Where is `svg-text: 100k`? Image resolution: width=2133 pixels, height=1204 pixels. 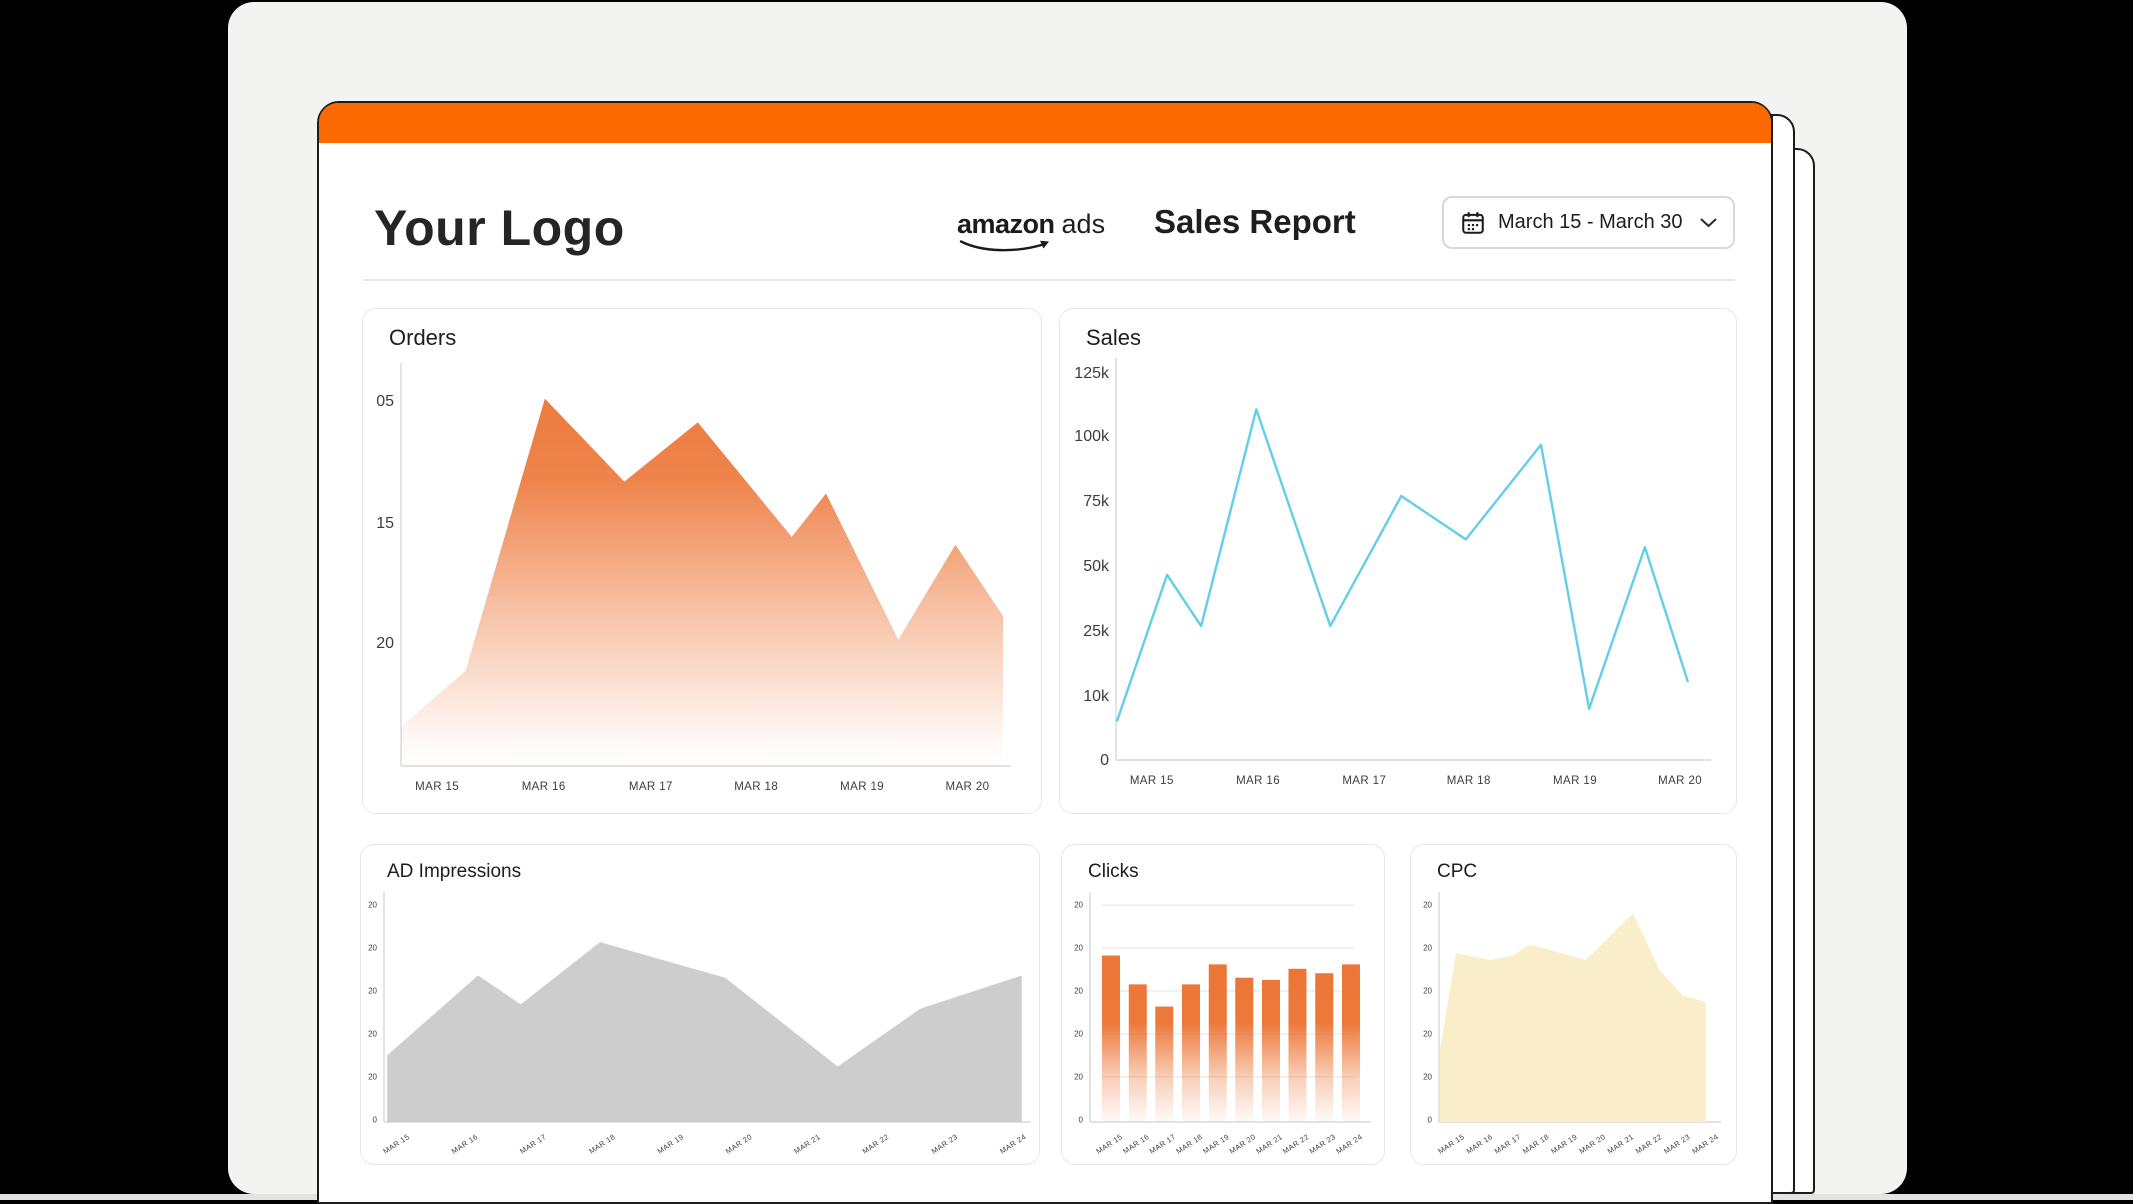
svg-text: 100k is located at coordinates (1092, 436).